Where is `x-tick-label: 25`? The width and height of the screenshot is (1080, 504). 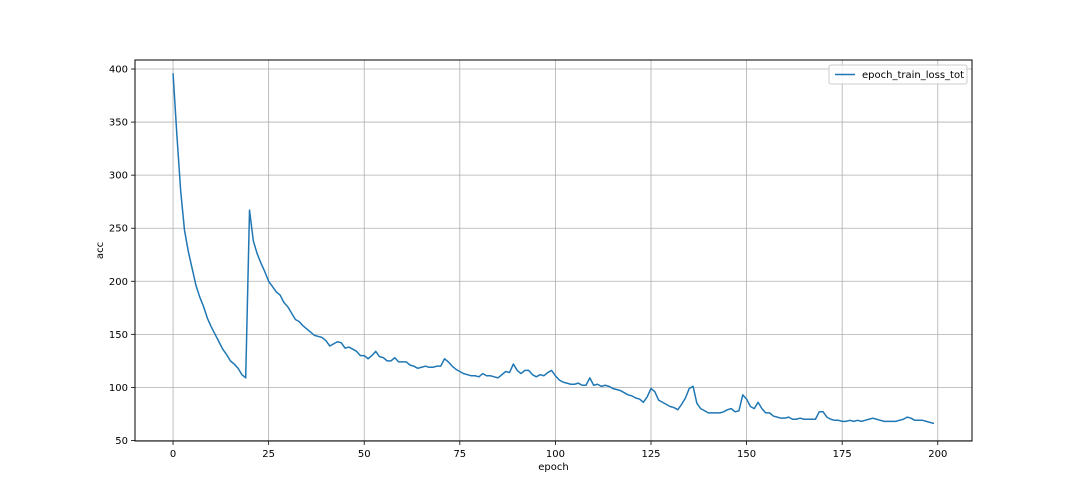 x-tick-label: 25 is located at coordinates (268, 454).